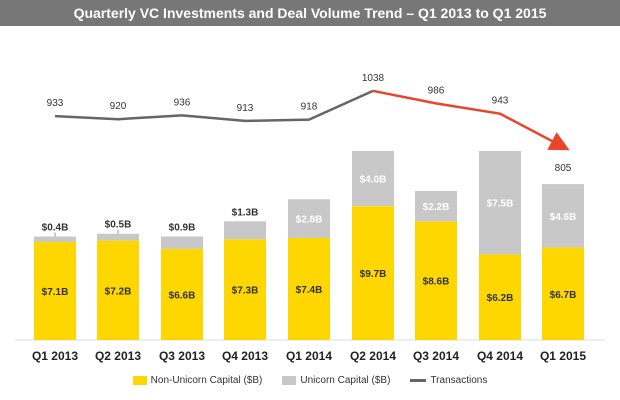  I want to click on bar-label-non-unicorn-8: $6.7B, so click(563, 295).